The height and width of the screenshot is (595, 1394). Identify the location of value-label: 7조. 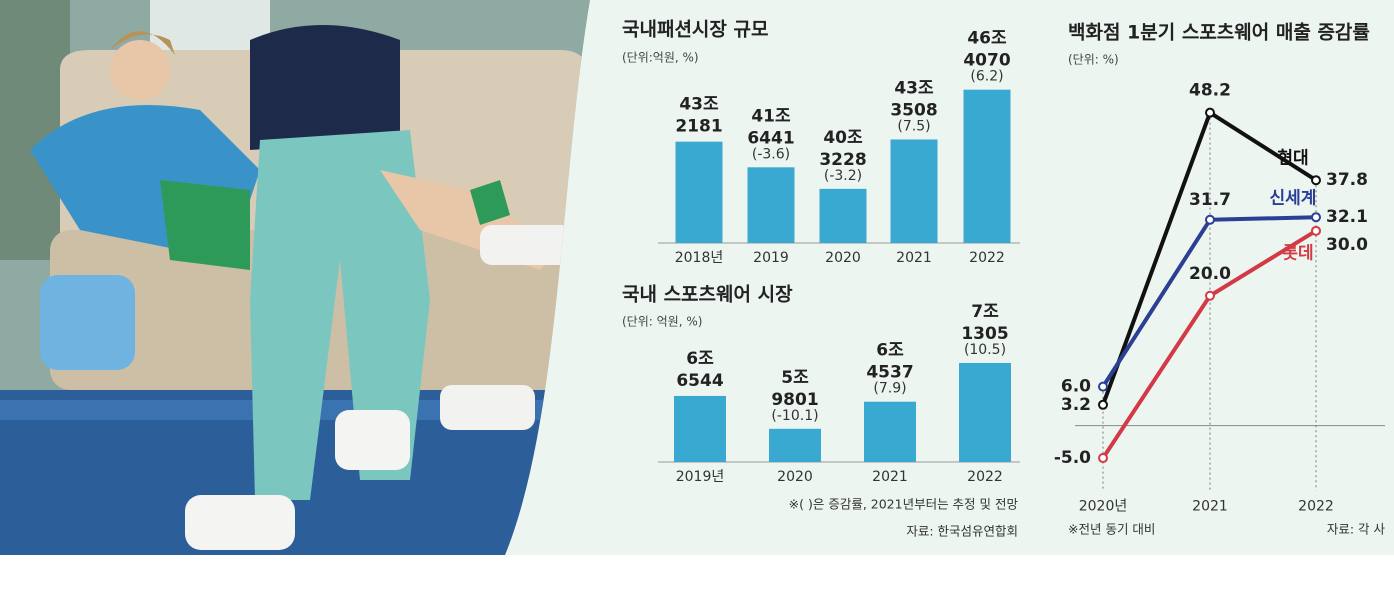
(985, 312).